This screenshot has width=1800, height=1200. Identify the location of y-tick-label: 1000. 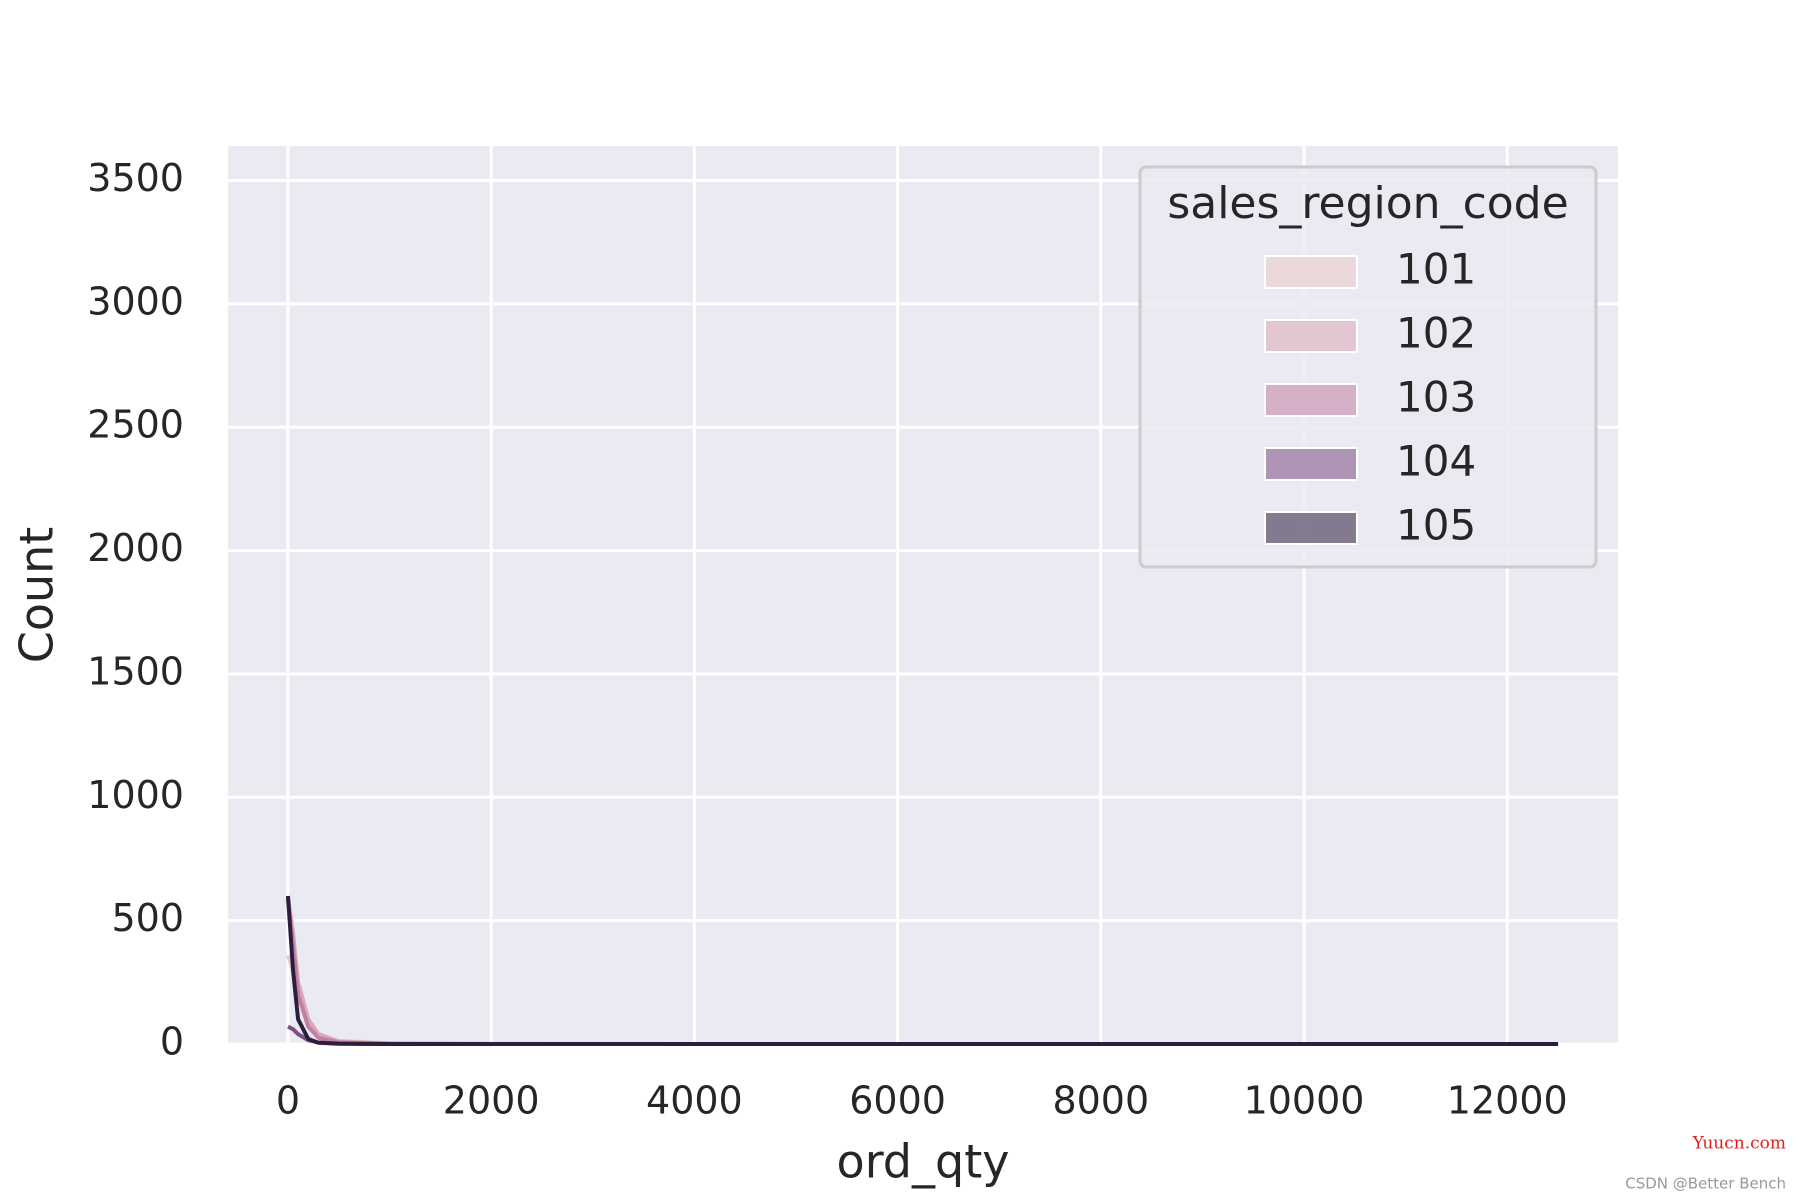
(135, 795).